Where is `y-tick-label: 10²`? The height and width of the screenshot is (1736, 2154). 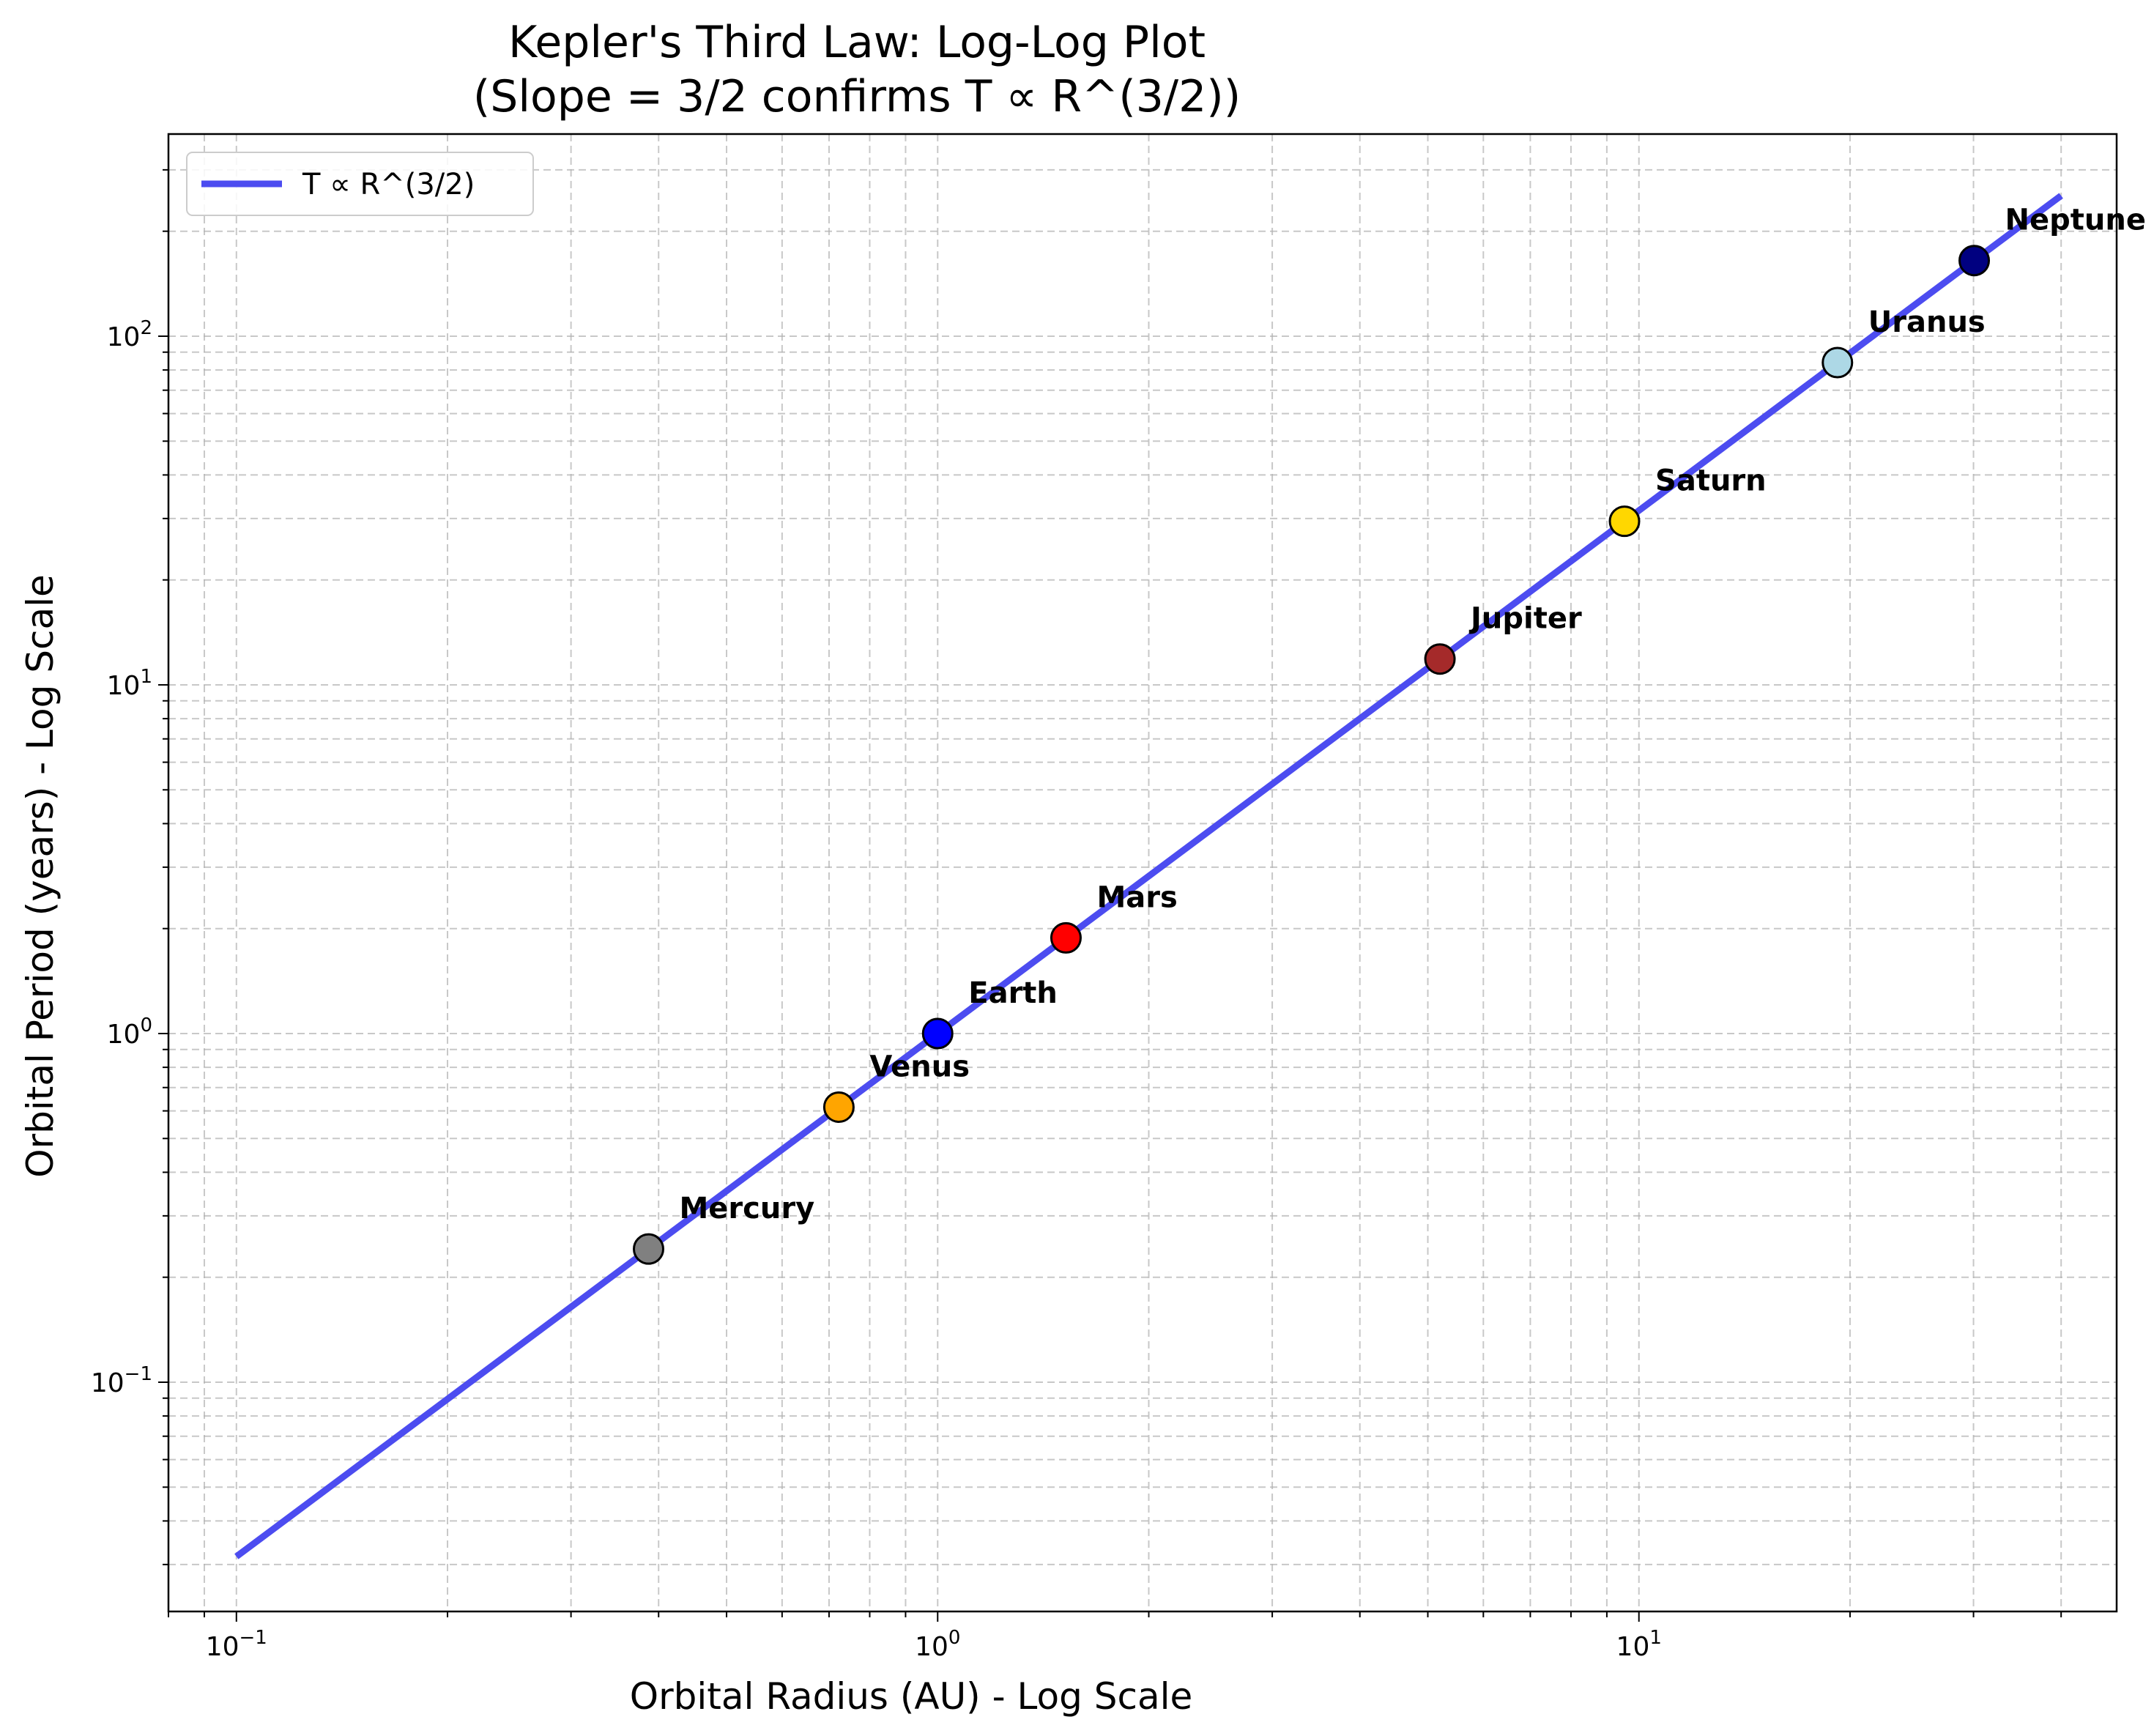
y-tick-label: 10² is located at coordinates (130, 334).